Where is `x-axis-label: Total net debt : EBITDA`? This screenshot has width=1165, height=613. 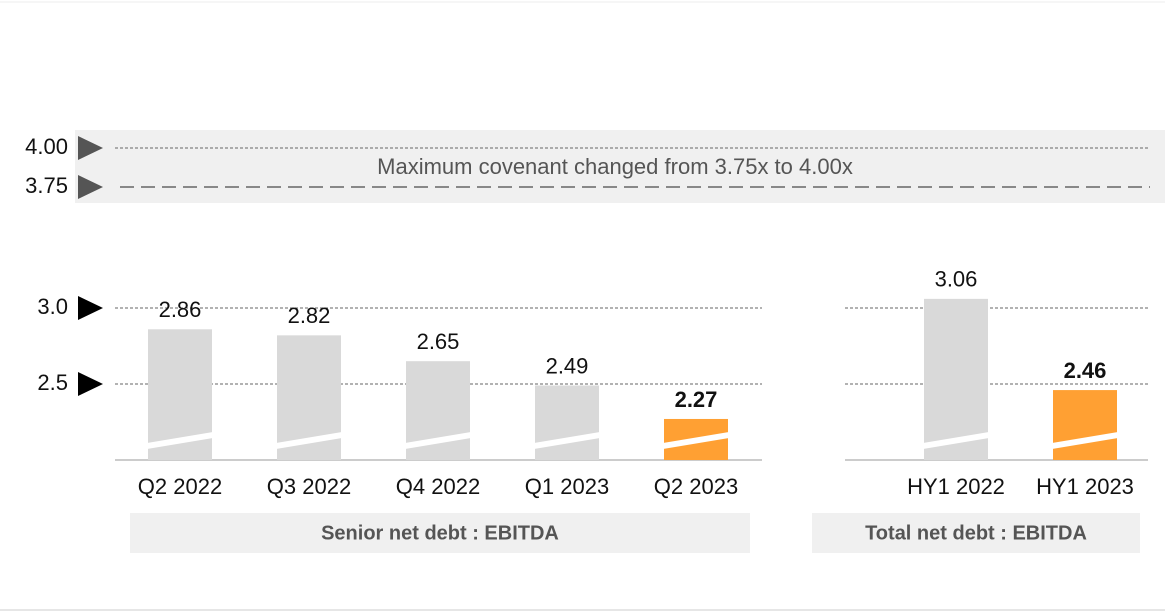 x-axis-label: Total net debt : EBITDA is located at coordinates (976, 533).